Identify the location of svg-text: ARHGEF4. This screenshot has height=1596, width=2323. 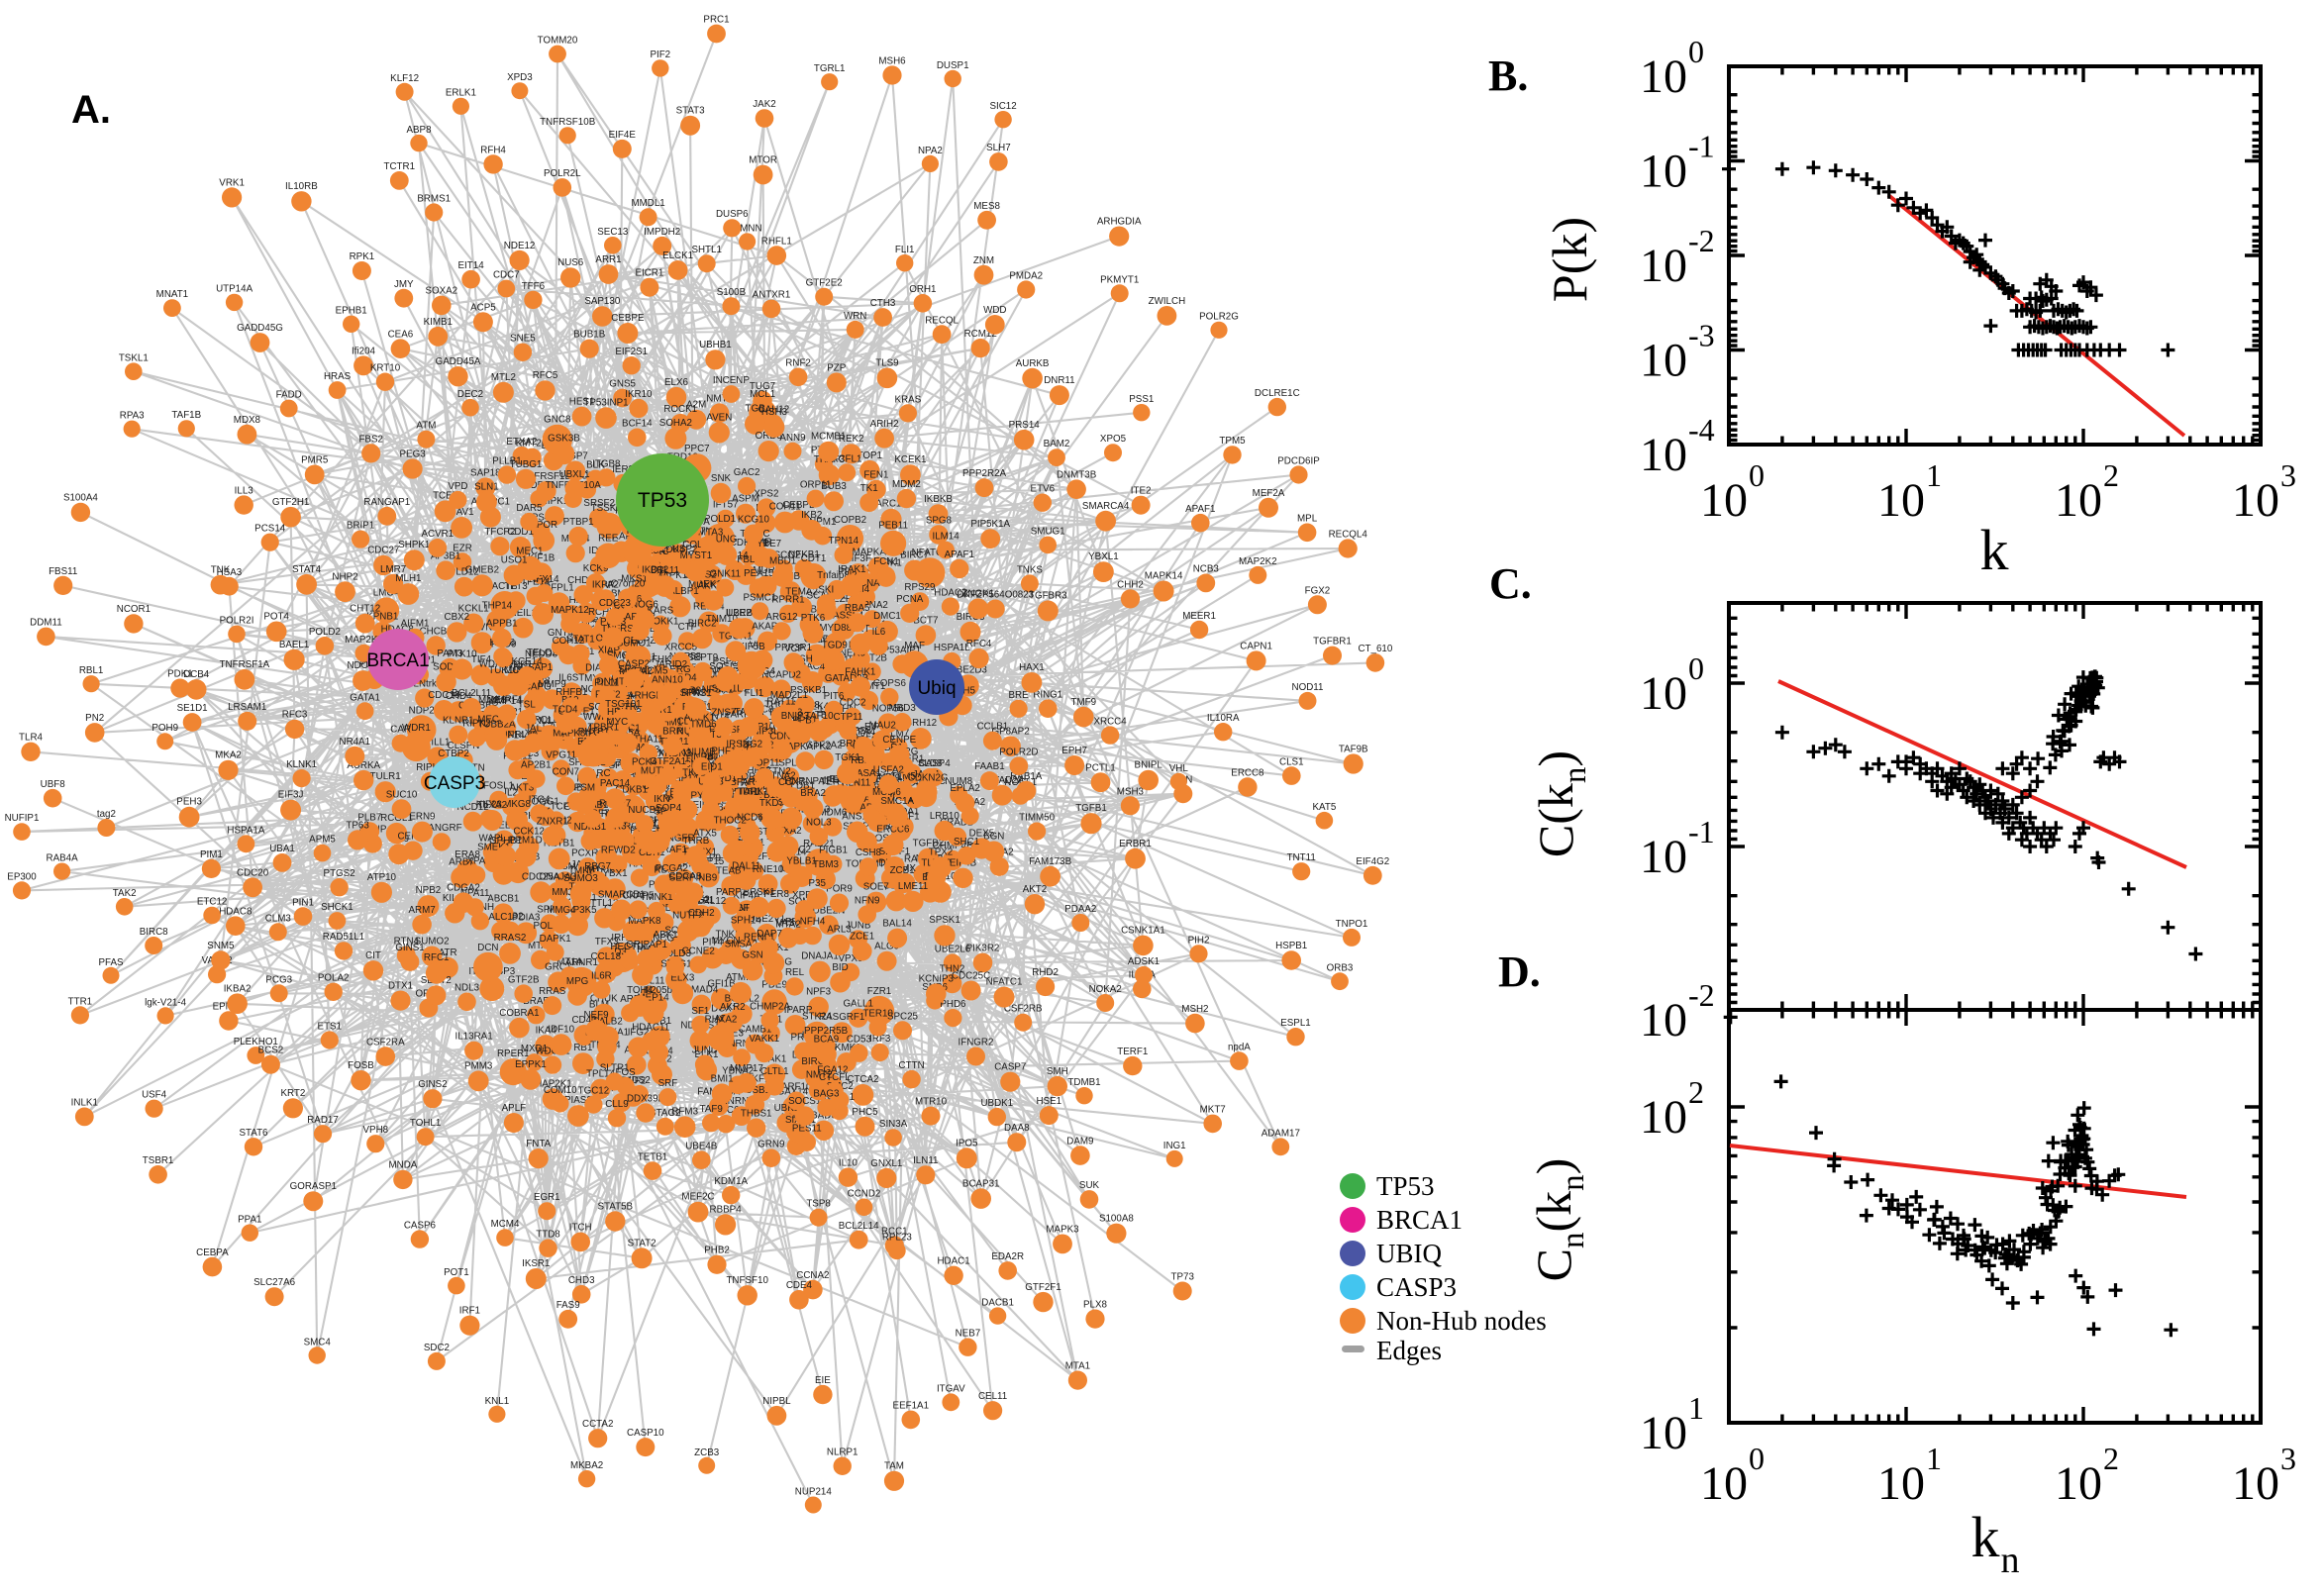
(651, 696).